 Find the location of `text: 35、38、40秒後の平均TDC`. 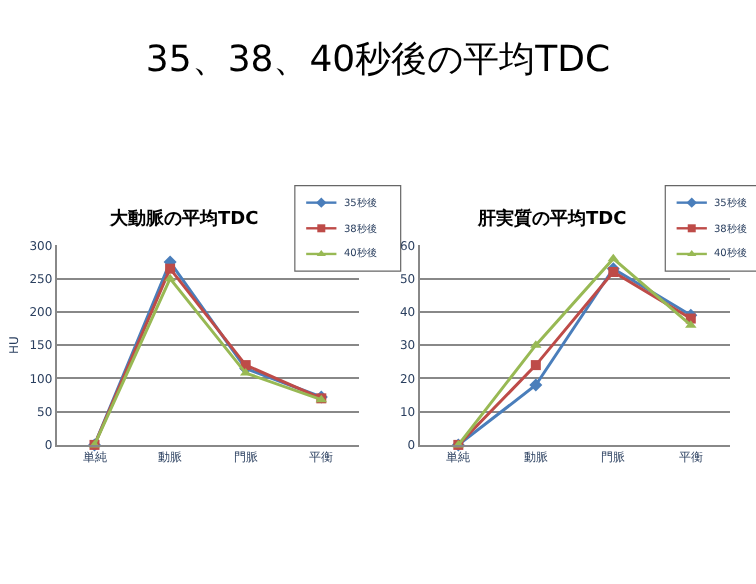

text: 35、38、40秒後の平均TDC is located at coordinates (378, 60).